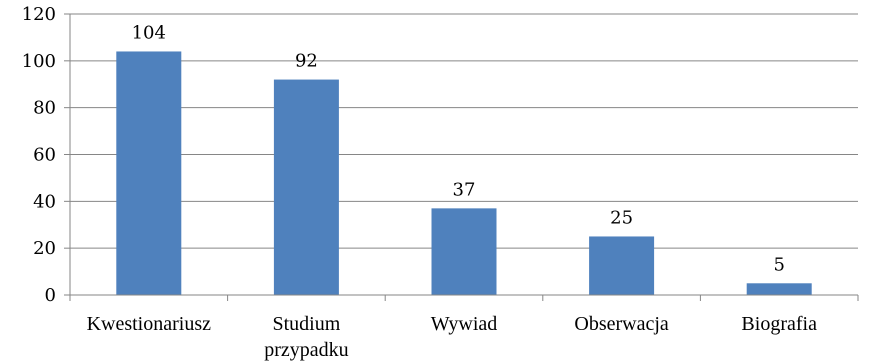  Describe the element at coordinates (306, 61) in the screenshot. I see `data-label: 92` at that location.